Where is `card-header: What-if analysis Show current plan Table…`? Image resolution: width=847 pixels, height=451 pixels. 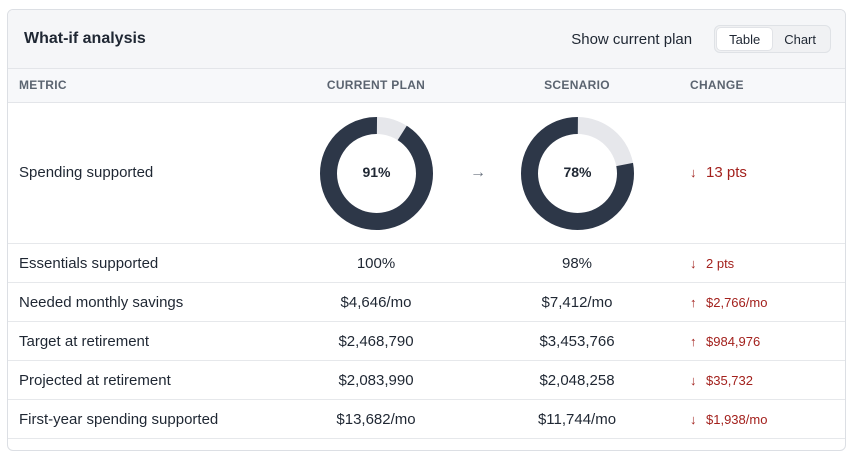 card-header: What-if analysis Show current plan Table… is located at coordinates (426, 39).